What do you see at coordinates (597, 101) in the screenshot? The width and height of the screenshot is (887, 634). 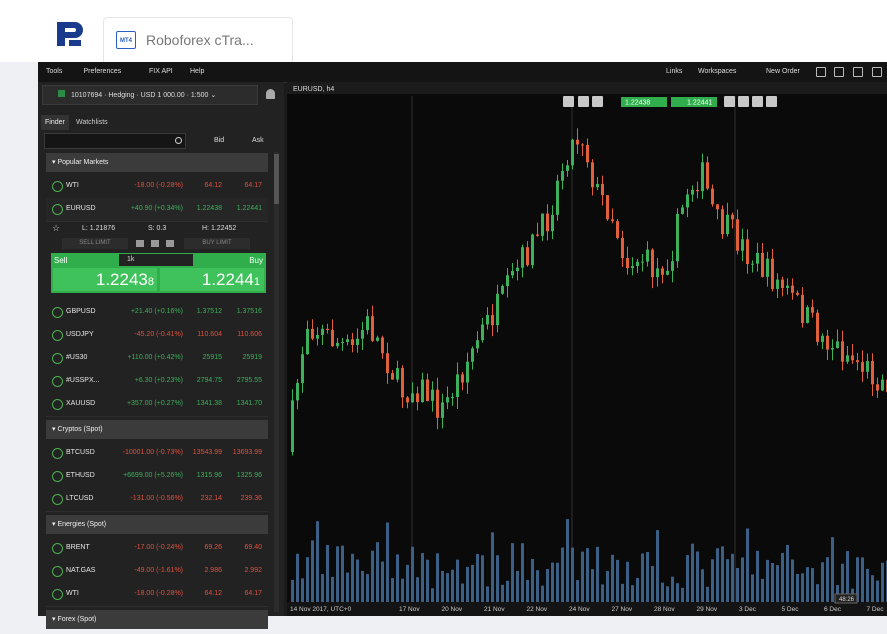 I see `chart-tool` at bounding box center [597, 101].